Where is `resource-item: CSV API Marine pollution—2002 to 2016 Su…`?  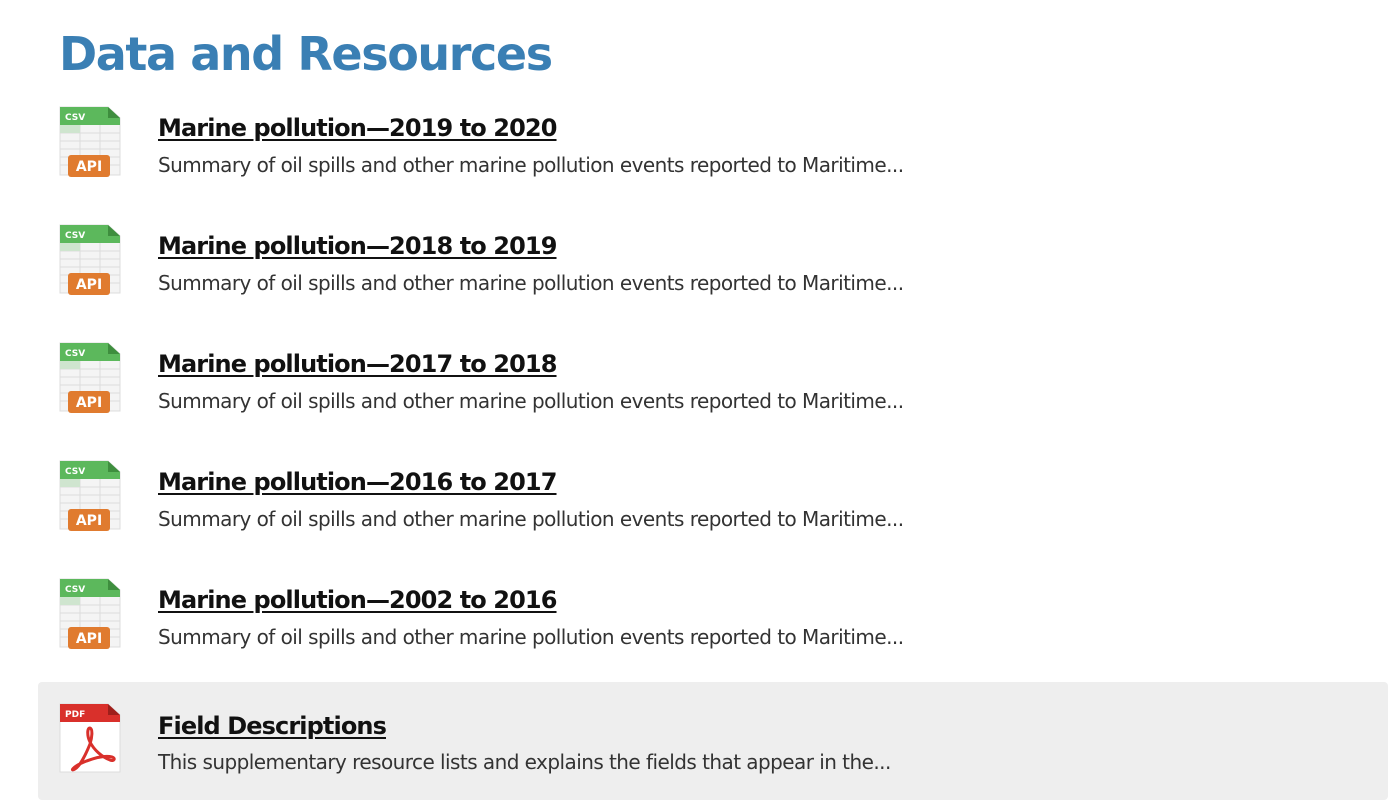
resource-item: CSV API Marine pollution—2002 to 2016 Su… is located at coordinates (713, 623).